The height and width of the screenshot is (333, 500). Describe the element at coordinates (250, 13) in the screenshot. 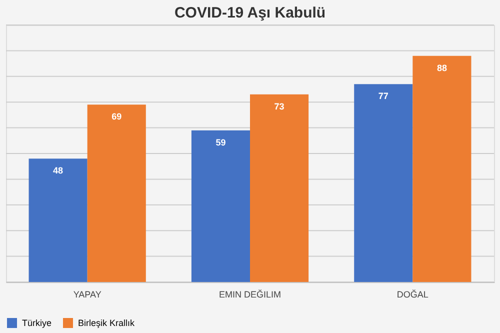

I see `chart-title: COVID-19 Aşı Kabulü` at that location.